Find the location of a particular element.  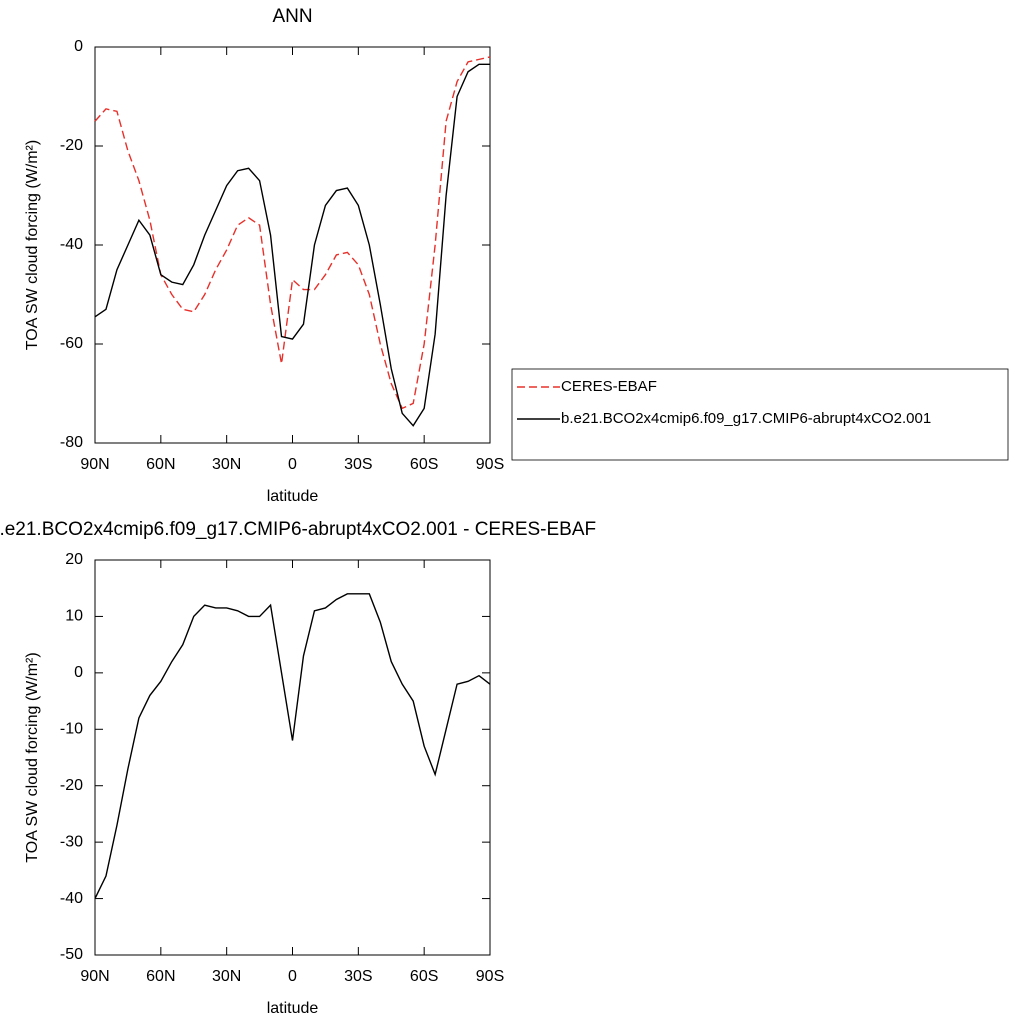

legend-label: CERES-EBAF is located at coordinates (609, 386).